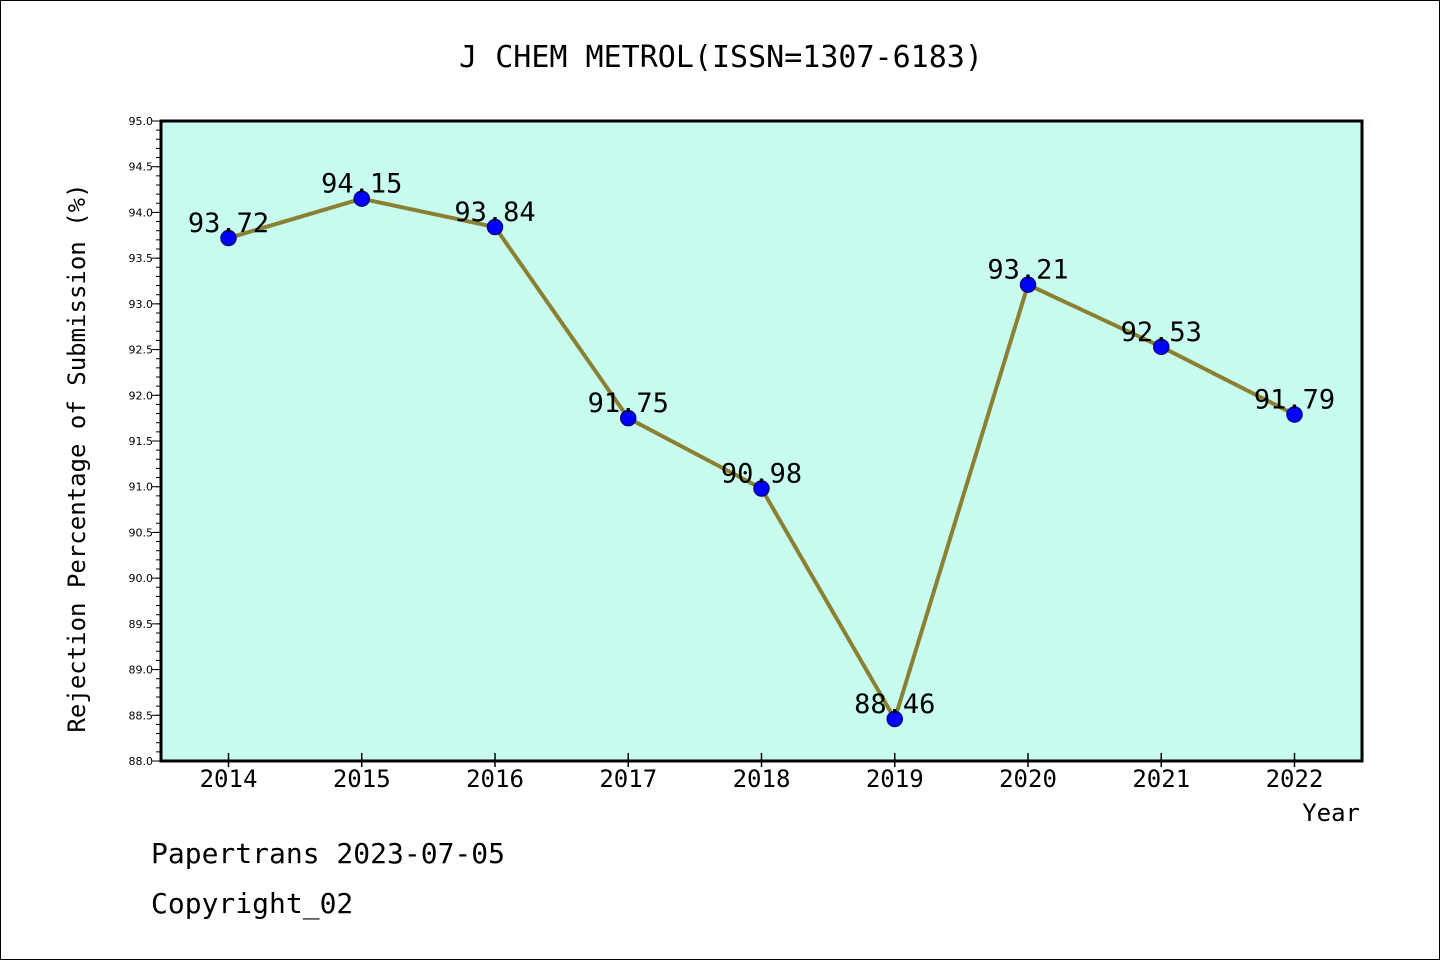  Describe the element at coordinates (1161, 779) in the screenshot. I see `x-tick-label: 2021` at that location.